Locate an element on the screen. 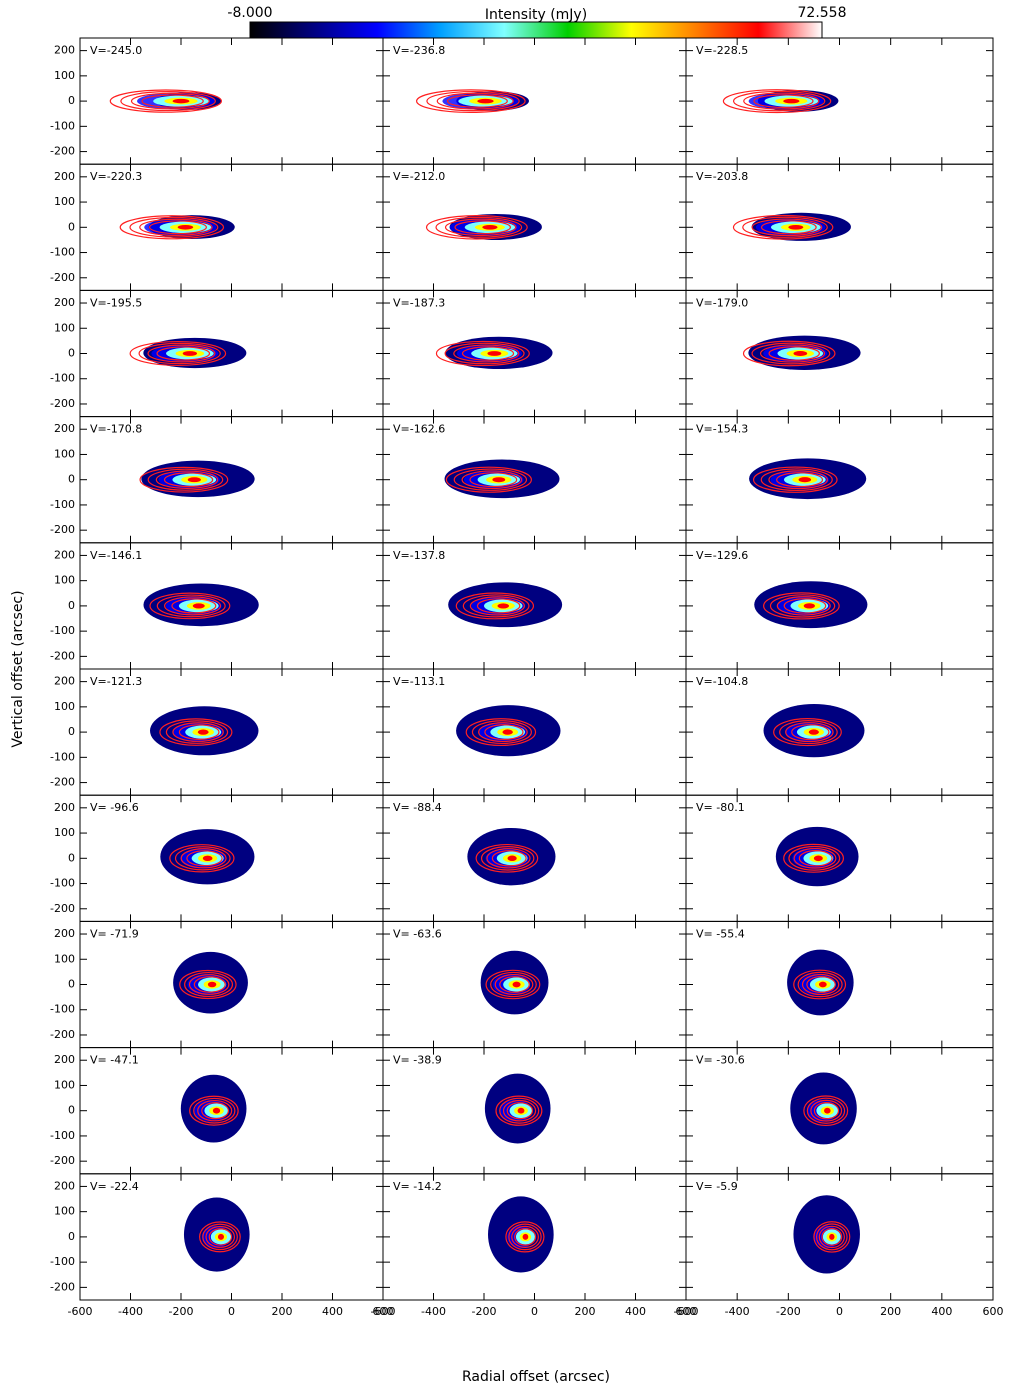 This screenshot has height=1391, width=1011. panel: V=-179.0 is located at coordinates (839, 353).